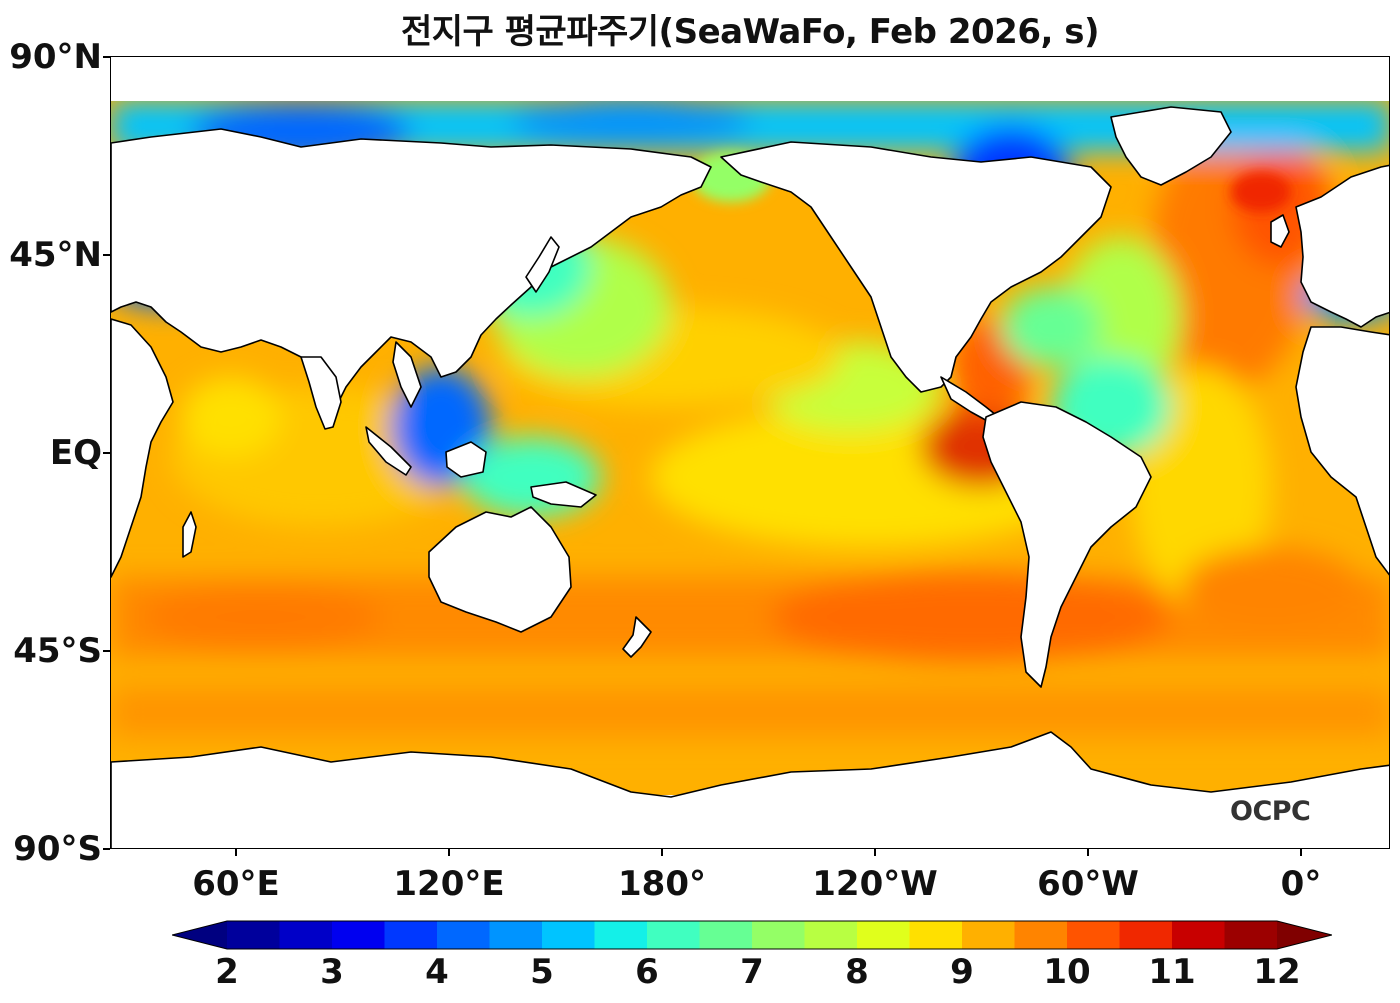 This screenshot has width=1400, height=1003. Describe the element at coordinates (1067, 972) in the screenshot. I see `colorbar-tick-label: 10` at that location.